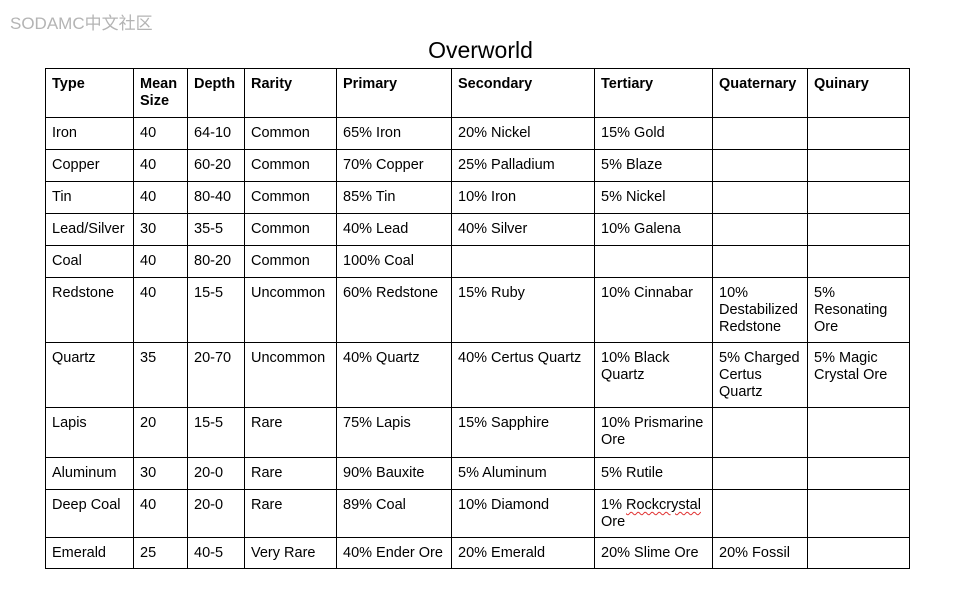  I want to click on table-cell: 65% Iron, so click(394, 133).